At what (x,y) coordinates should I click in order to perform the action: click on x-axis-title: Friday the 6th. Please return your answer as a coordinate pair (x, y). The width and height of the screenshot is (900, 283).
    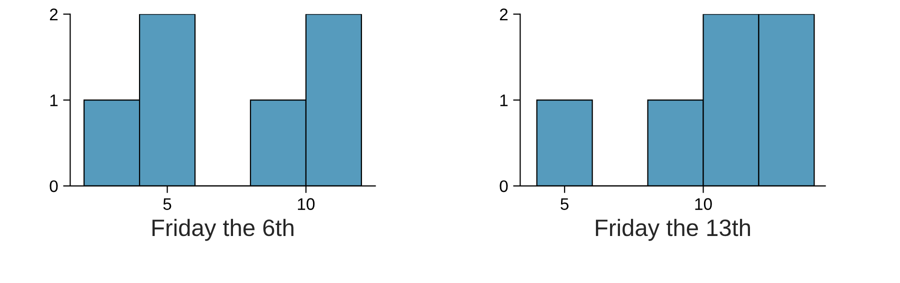
    Looking at the image, I should click on (223, 229).